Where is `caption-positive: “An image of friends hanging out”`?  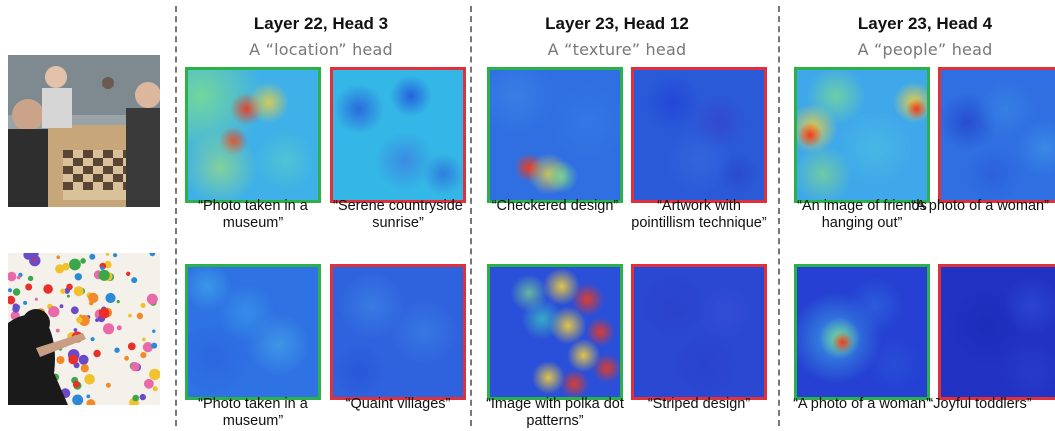
caption-positive: “An image of friends hanging out” is located at coordinates (862, 214).